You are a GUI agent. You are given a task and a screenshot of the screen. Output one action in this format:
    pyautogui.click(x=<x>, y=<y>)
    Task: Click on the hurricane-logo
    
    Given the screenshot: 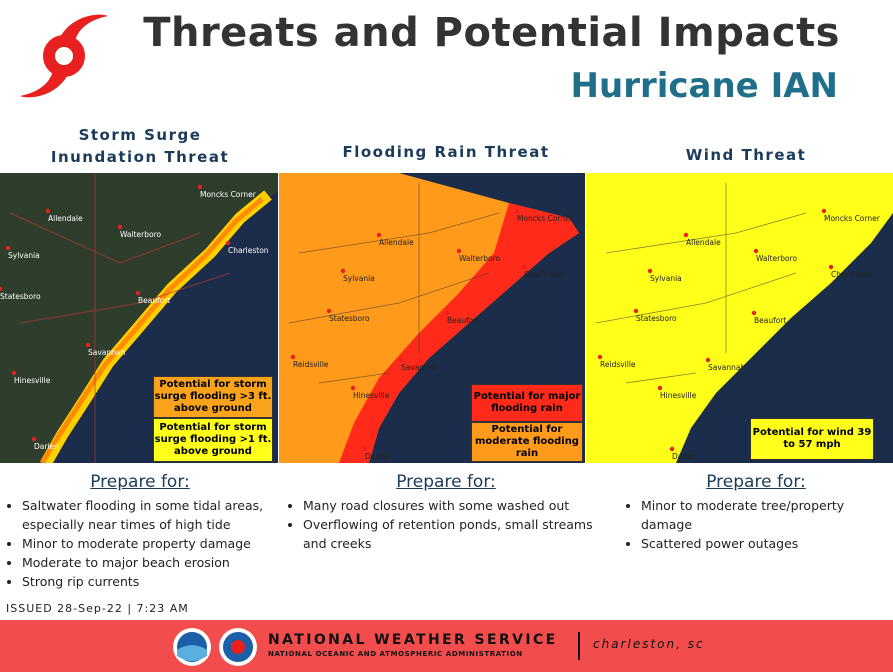 What is the action you would take?
    pyautogui.click(x=64, y=56)
    